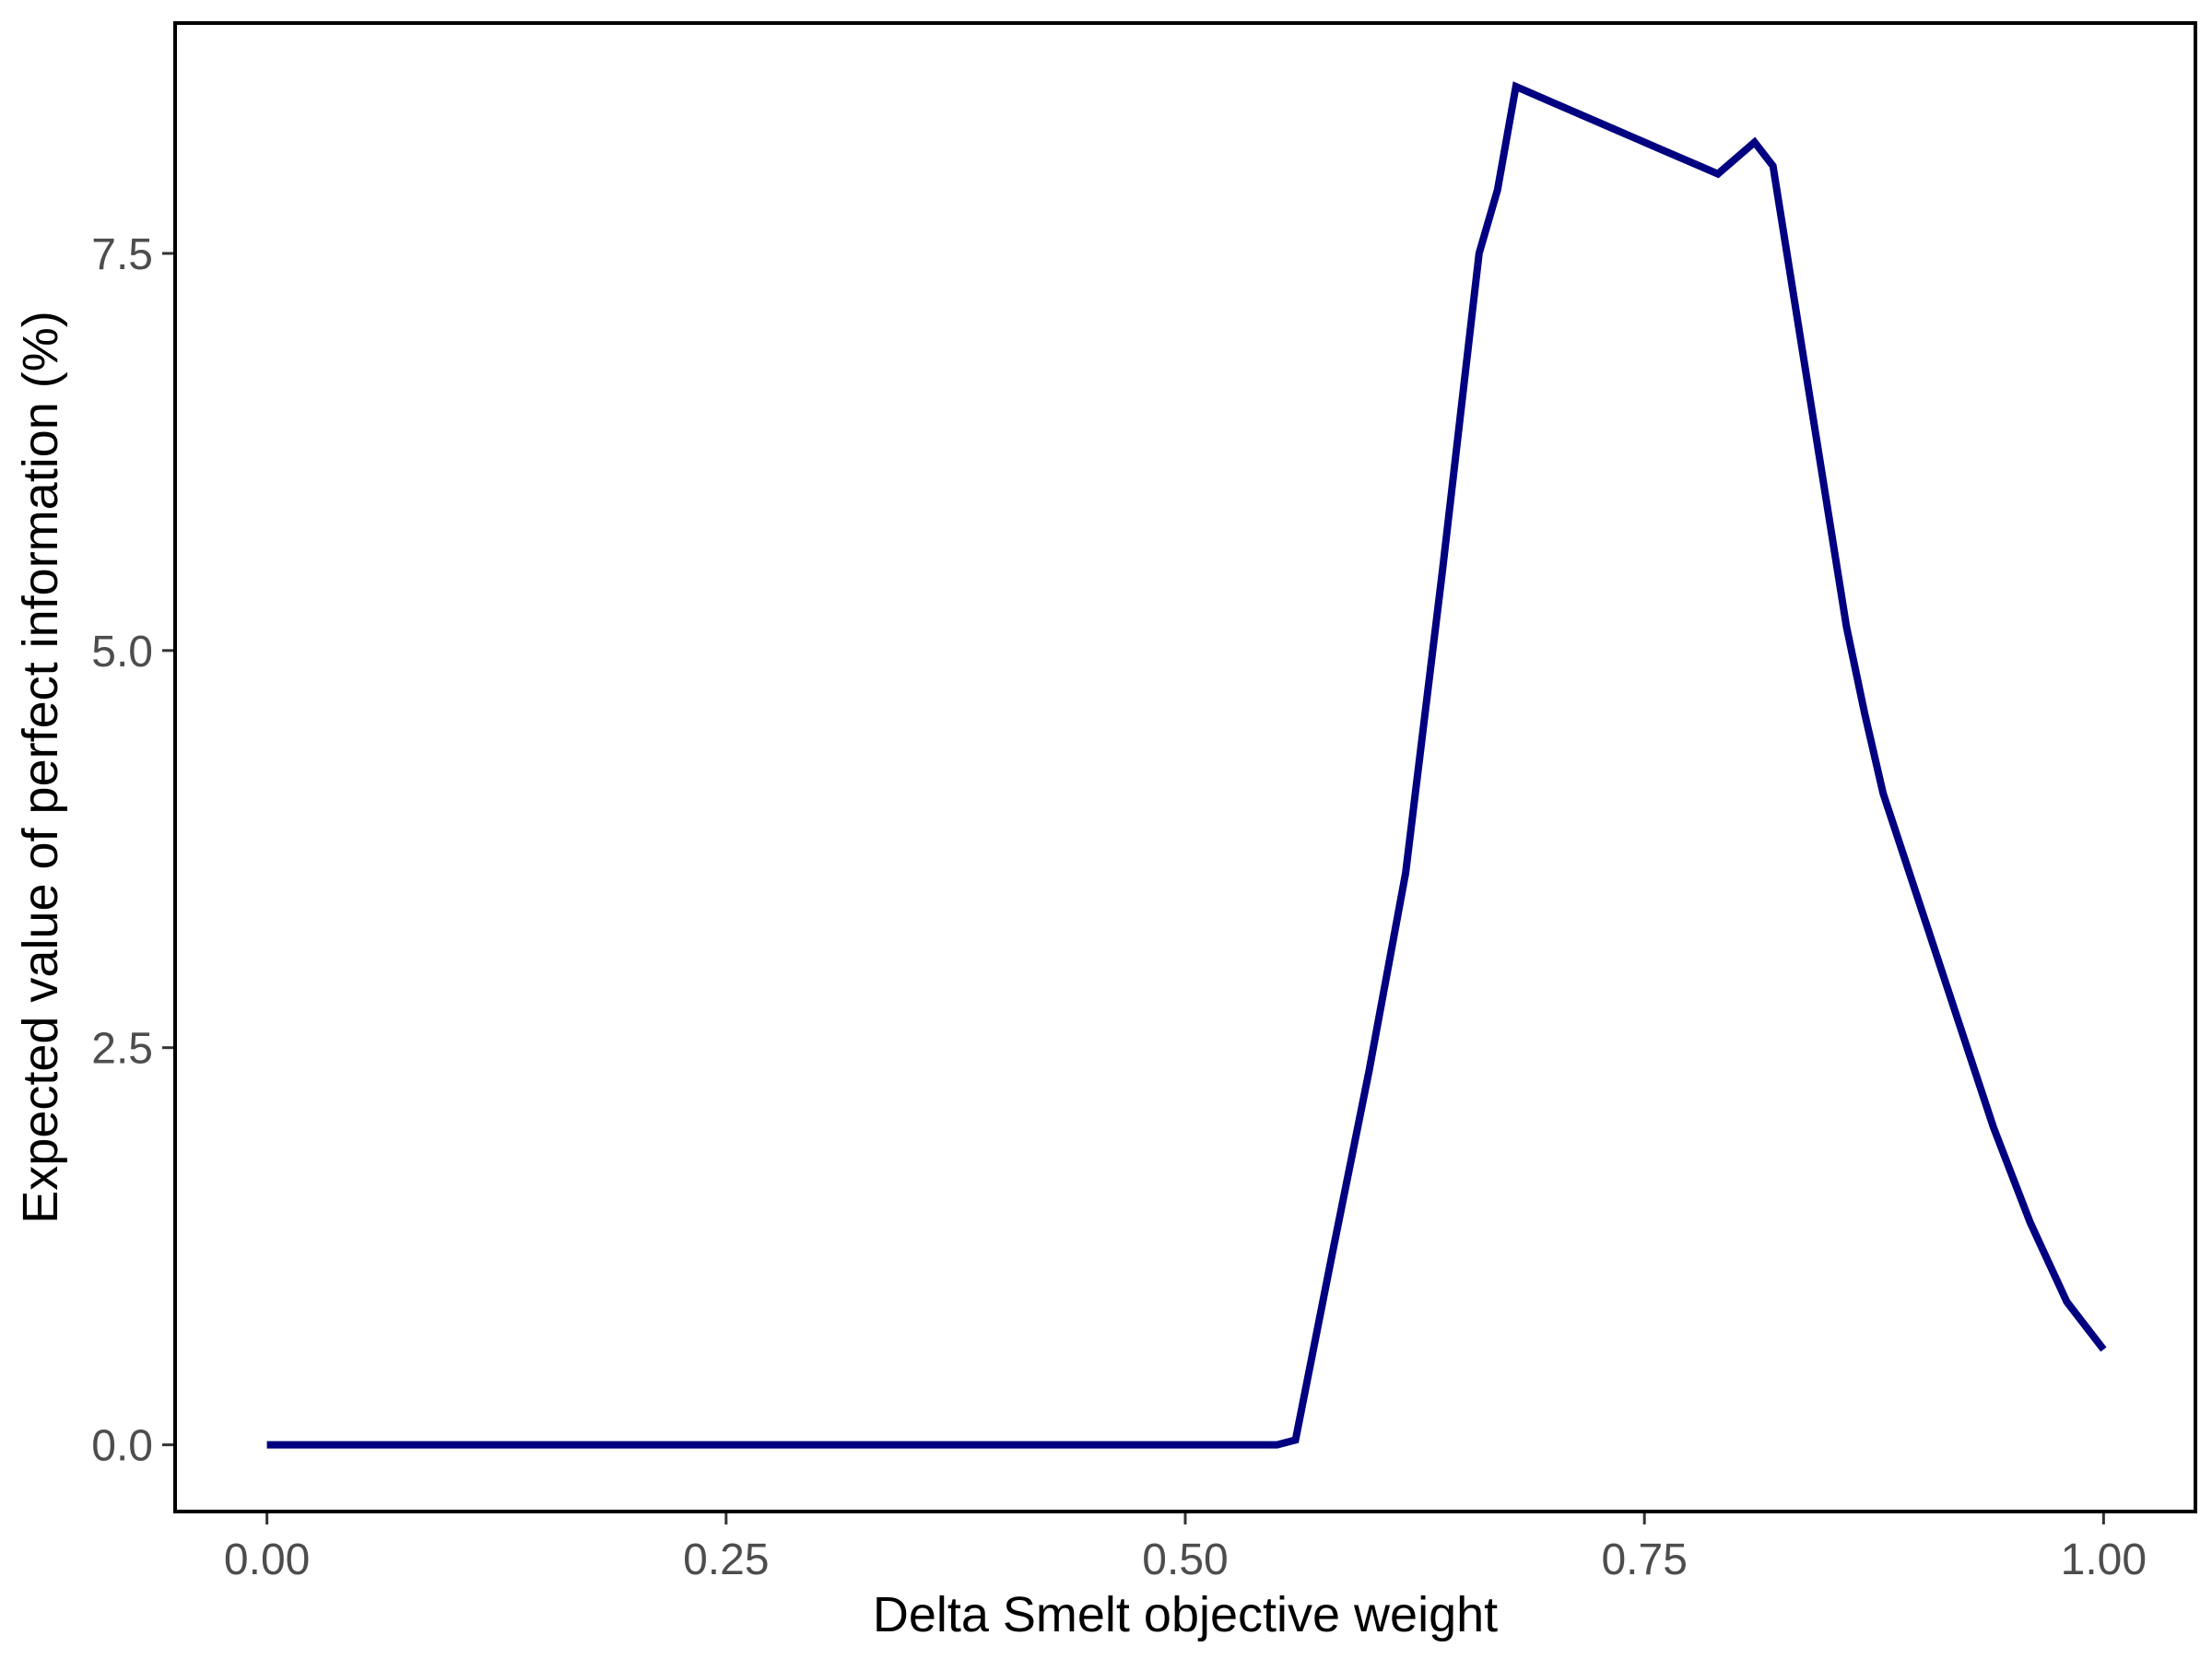 This screenshot has width=2212, height=1659. Describe the element at coordinates (122, 652) in the screenshot. I see `y-tick-label: 5.0` at that location.